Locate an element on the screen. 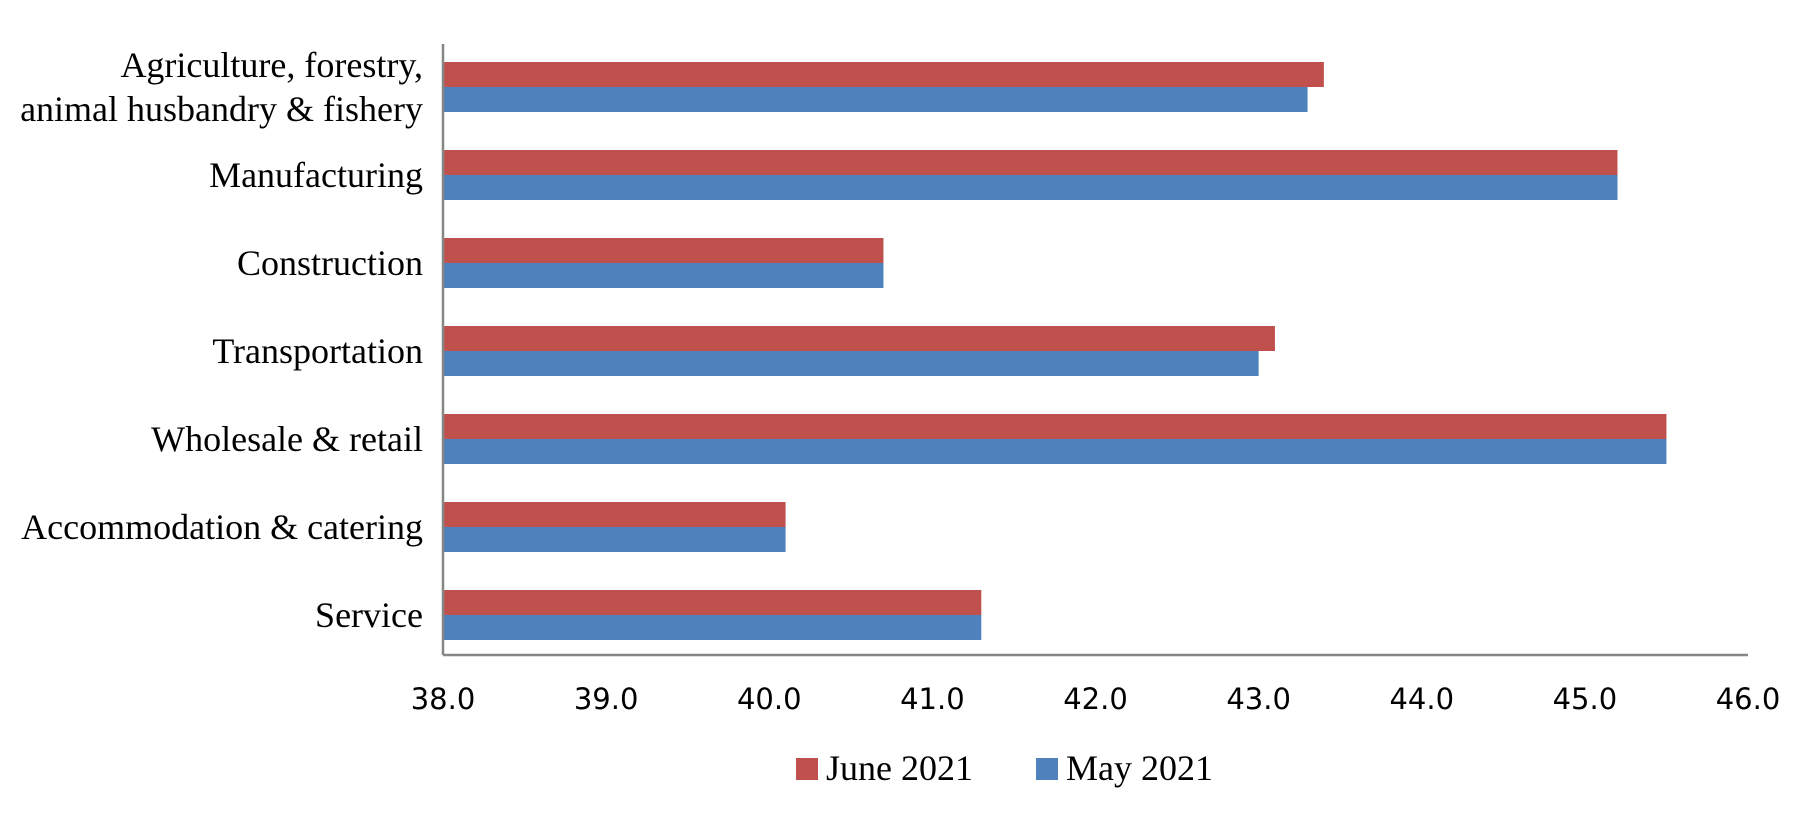  x-tick-label-2: 40.0 is located at coordinates (769, 699).